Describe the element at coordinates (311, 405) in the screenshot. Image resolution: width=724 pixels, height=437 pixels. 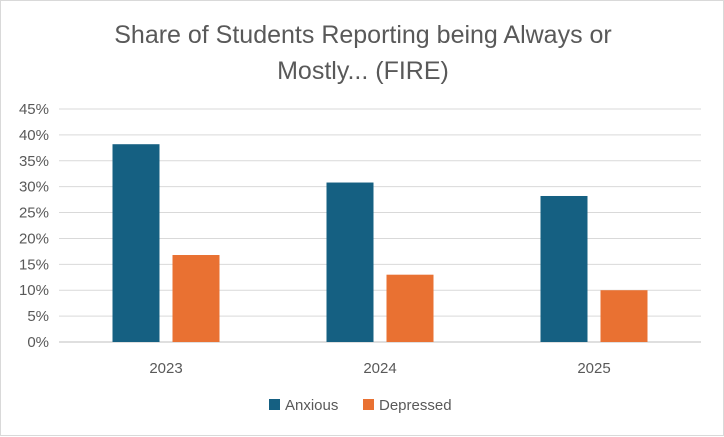
I see `legend-label-anxious: Anxious` at that location.